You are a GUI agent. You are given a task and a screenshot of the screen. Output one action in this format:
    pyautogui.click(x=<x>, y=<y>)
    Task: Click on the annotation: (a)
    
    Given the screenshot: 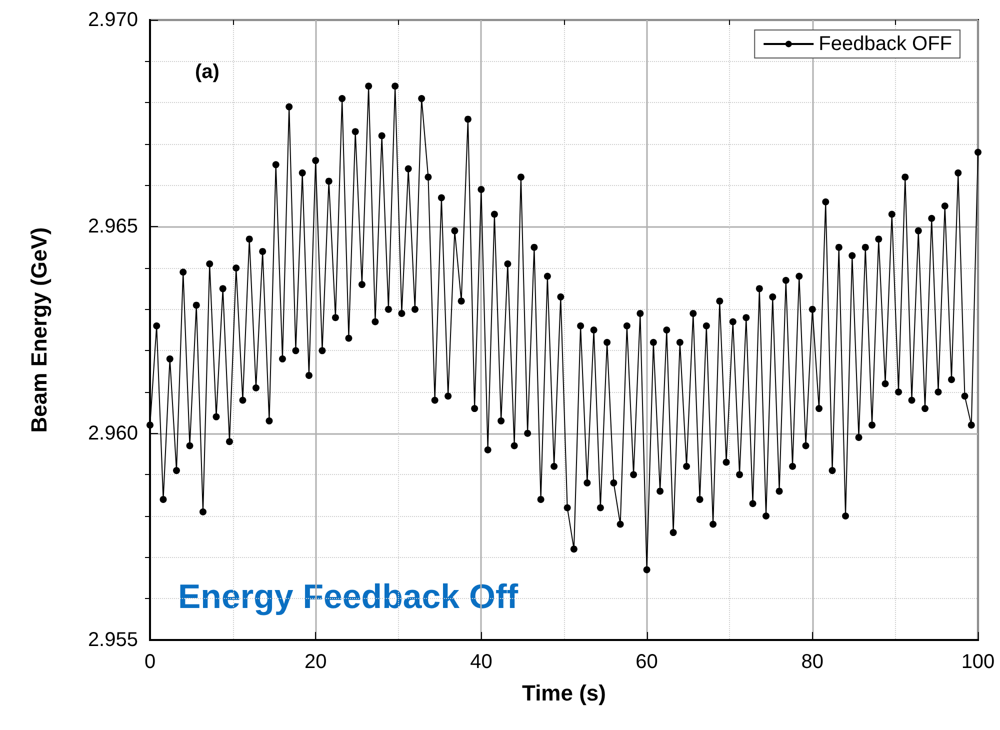 What is the action you would take?
    pyautogui.click(x=207, y=72)
    